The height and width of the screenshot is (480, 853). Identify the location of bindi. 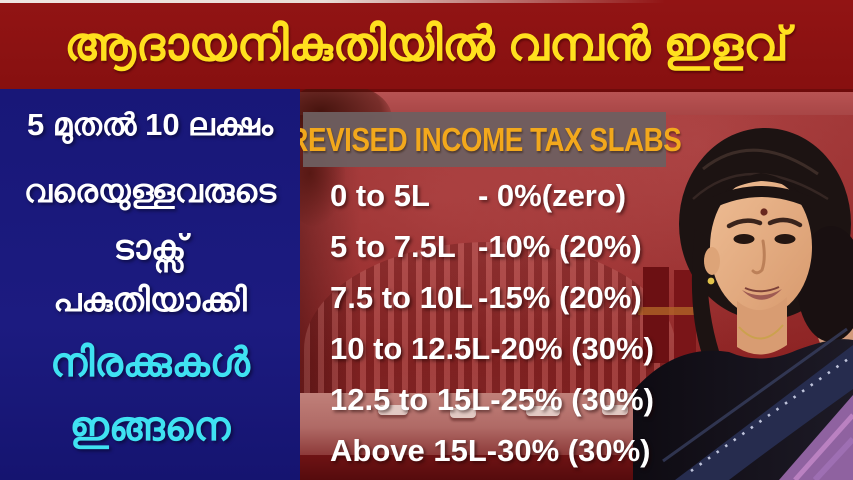
(764, 212).